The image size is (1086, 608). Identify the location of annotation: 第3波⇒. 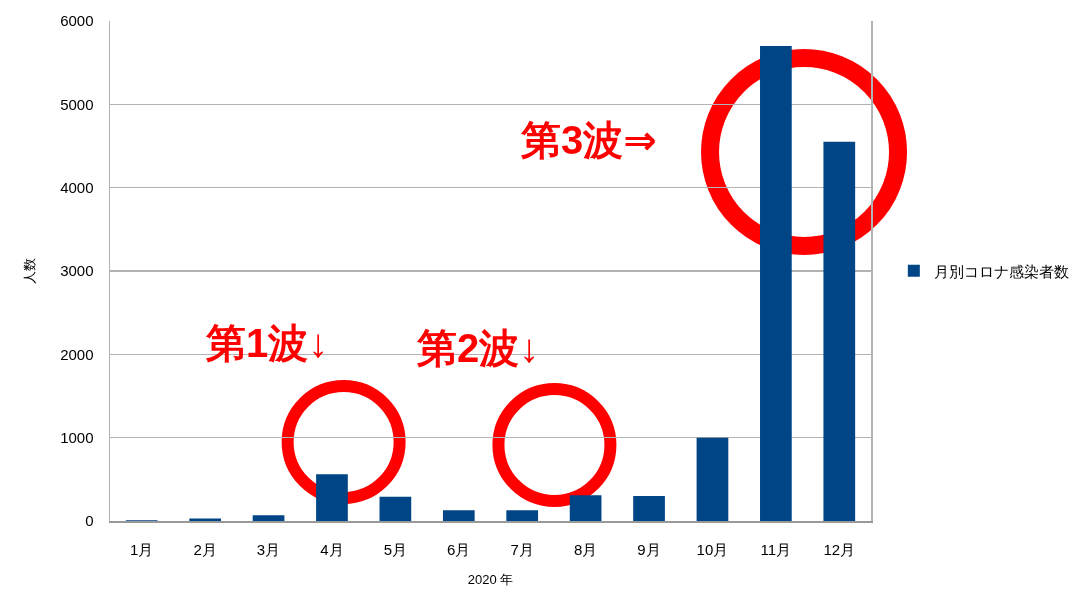
(588, 140).